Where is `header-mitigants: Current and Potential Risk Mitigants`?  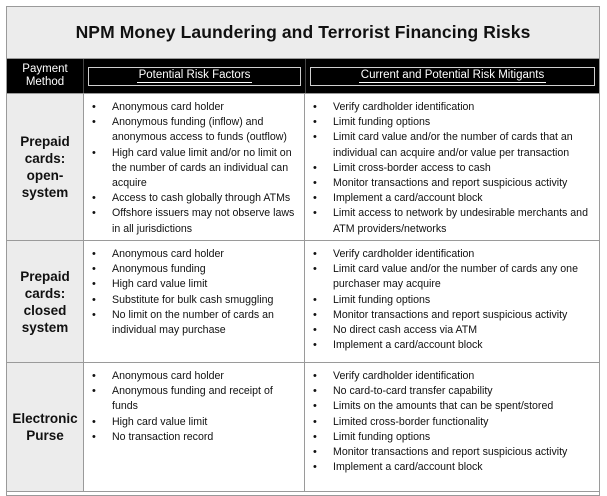
header-mitigants: Current and Potential Risk Mitigants is located at coordinates (452, 76).